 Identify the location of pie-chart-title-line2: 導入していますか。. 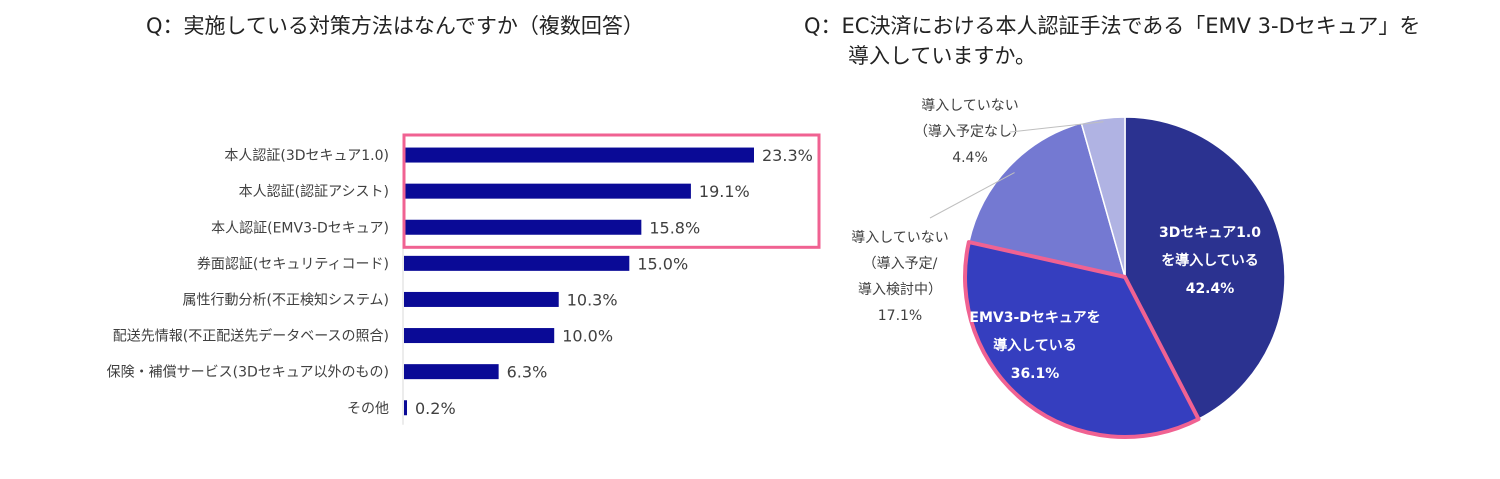
(942, 56).